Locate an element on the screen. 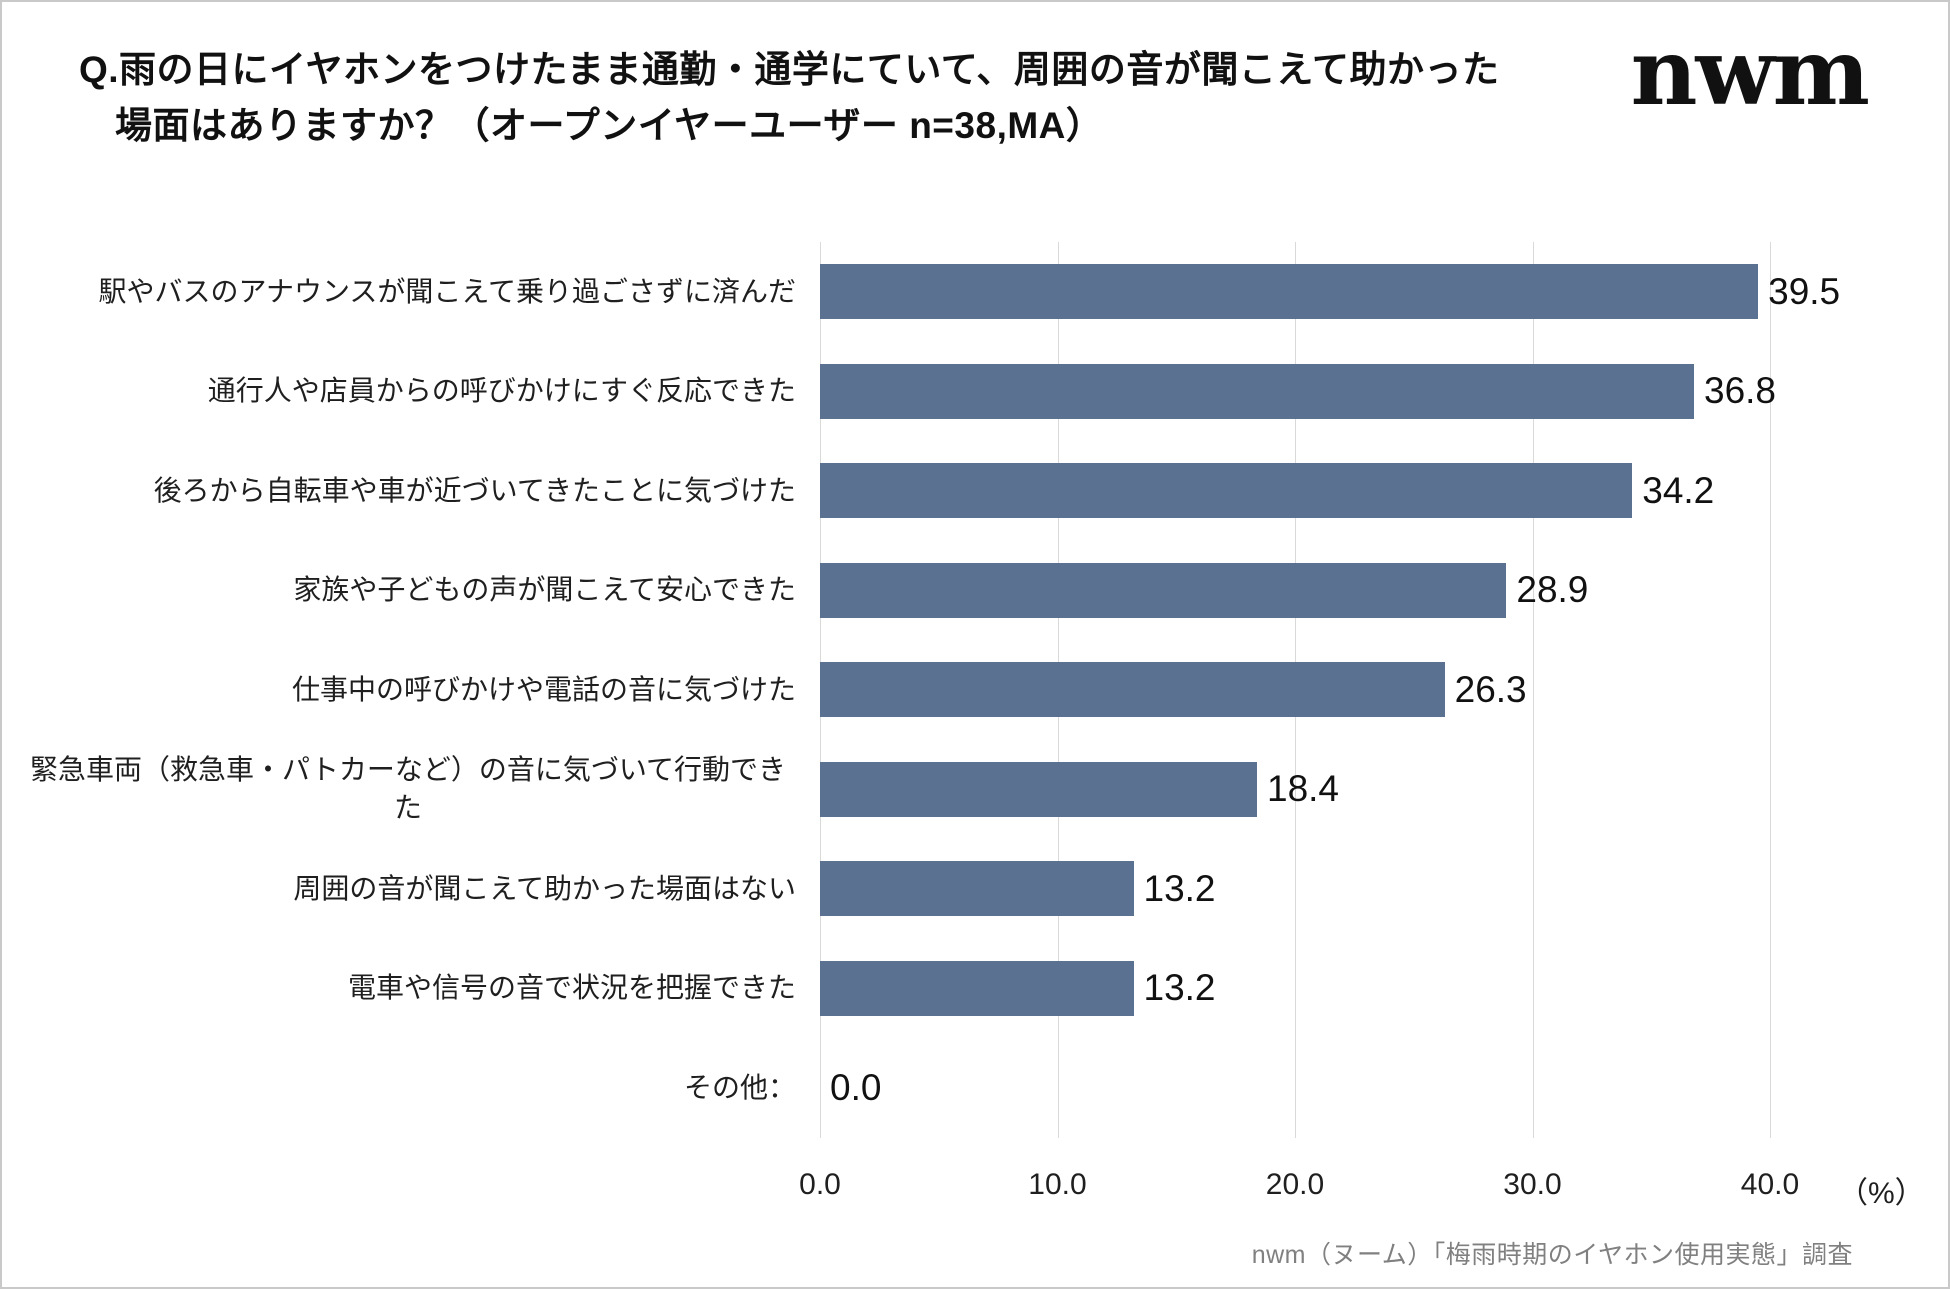  value-label: 34.2 is located at coordinates (1678, 490).